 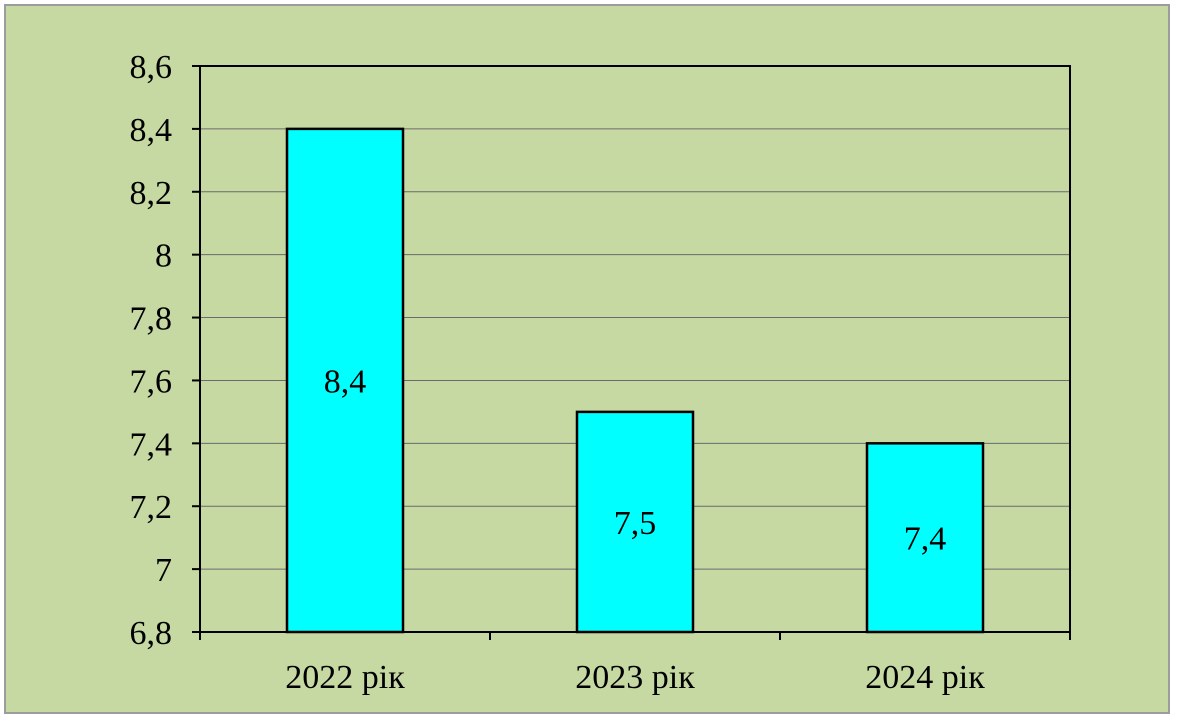 I want to click on y-tick-label: 7, so click(x=163, y=570).